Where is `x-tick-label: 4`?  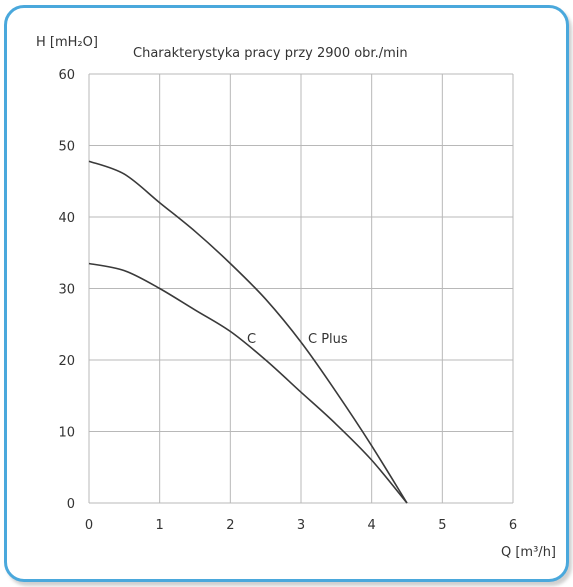
x-tick-label: 4 is located at coordinates (372, 525).